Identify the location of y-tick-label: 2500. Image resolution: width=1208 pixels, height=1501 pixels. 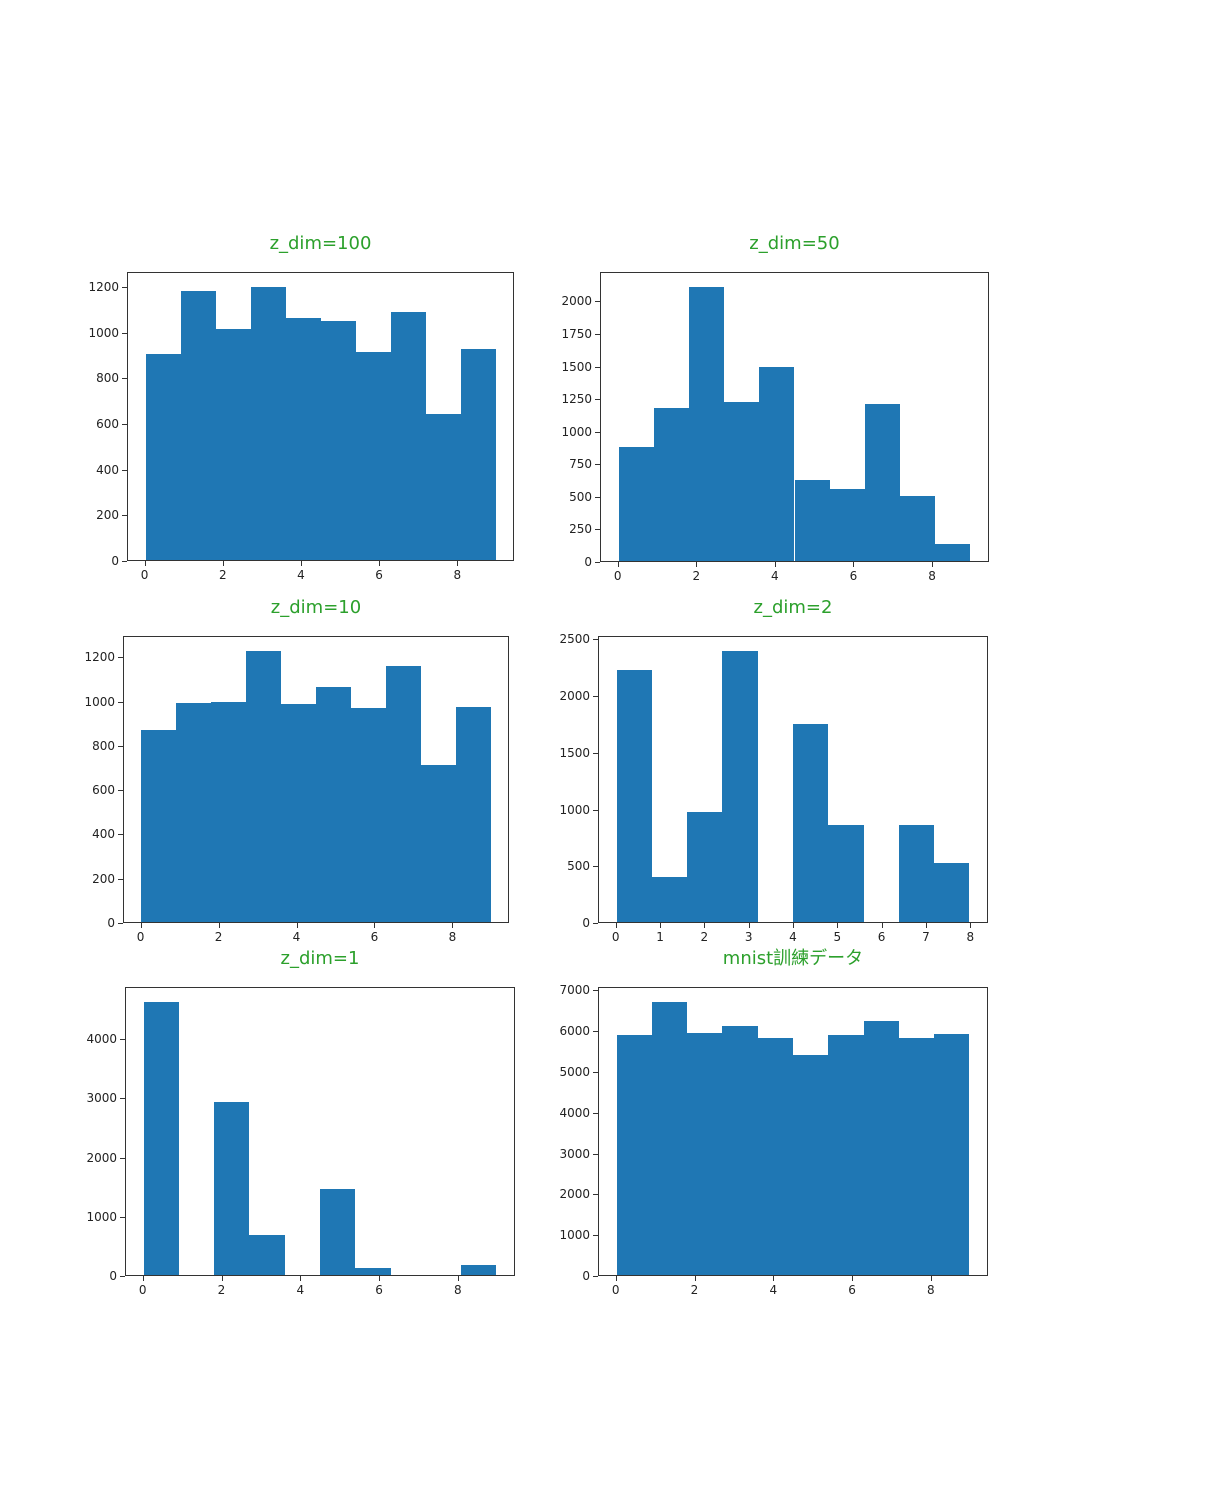
(574, 639).